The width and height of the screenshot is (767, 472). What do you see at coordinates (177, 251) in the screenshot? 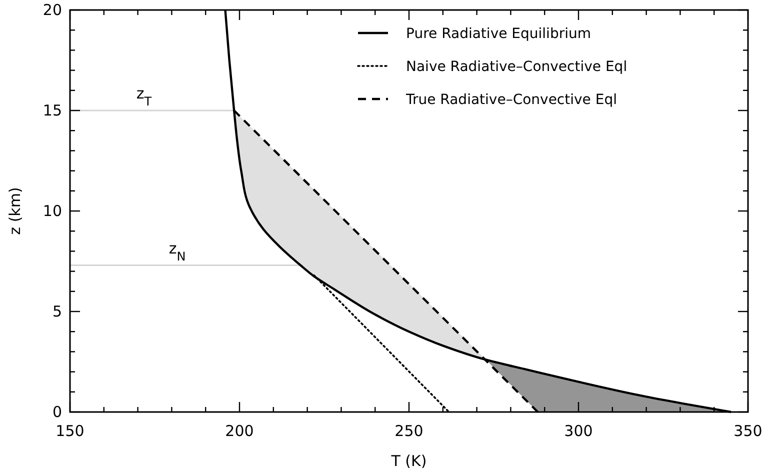
I see `ref-line-label: z$_{N}$` at bounding box center [177, 251].